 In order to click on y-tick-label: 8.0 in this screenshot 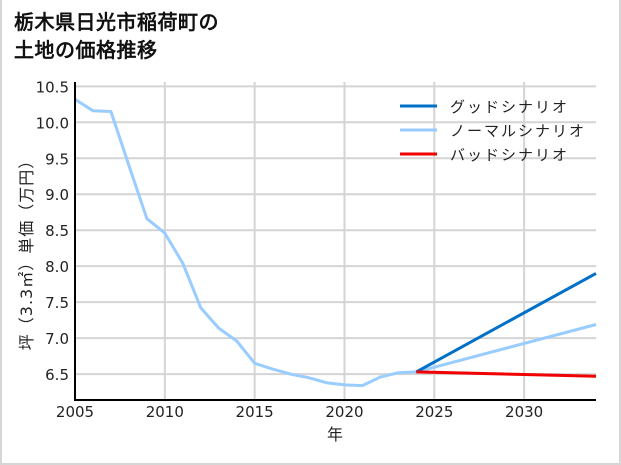, I will do `click(57, 267)`.